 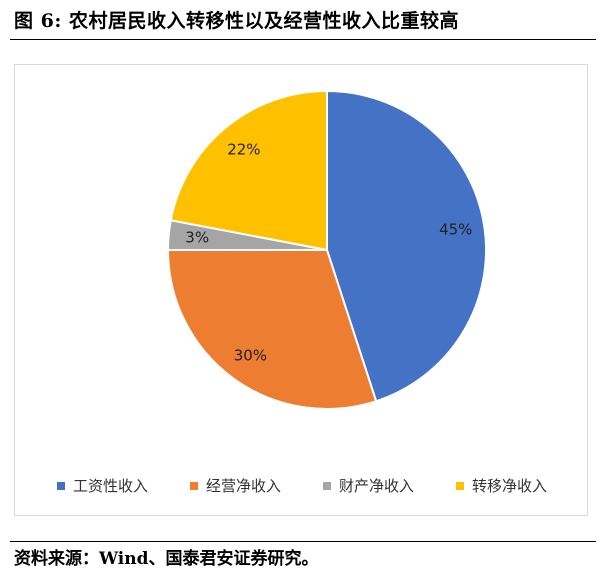 I want to click on legend-item-4: 转移净收入, so click(x=501, y=485).